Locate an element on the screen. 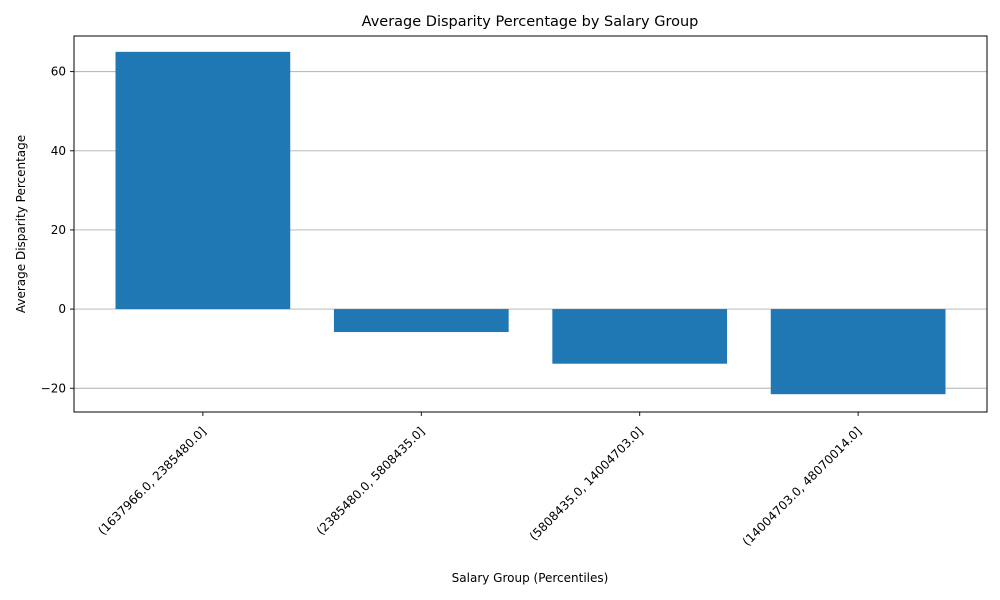 The height and width of the screenshot is (600, 1000). y-tick-label: 0 is located at coordinates (62, 309).